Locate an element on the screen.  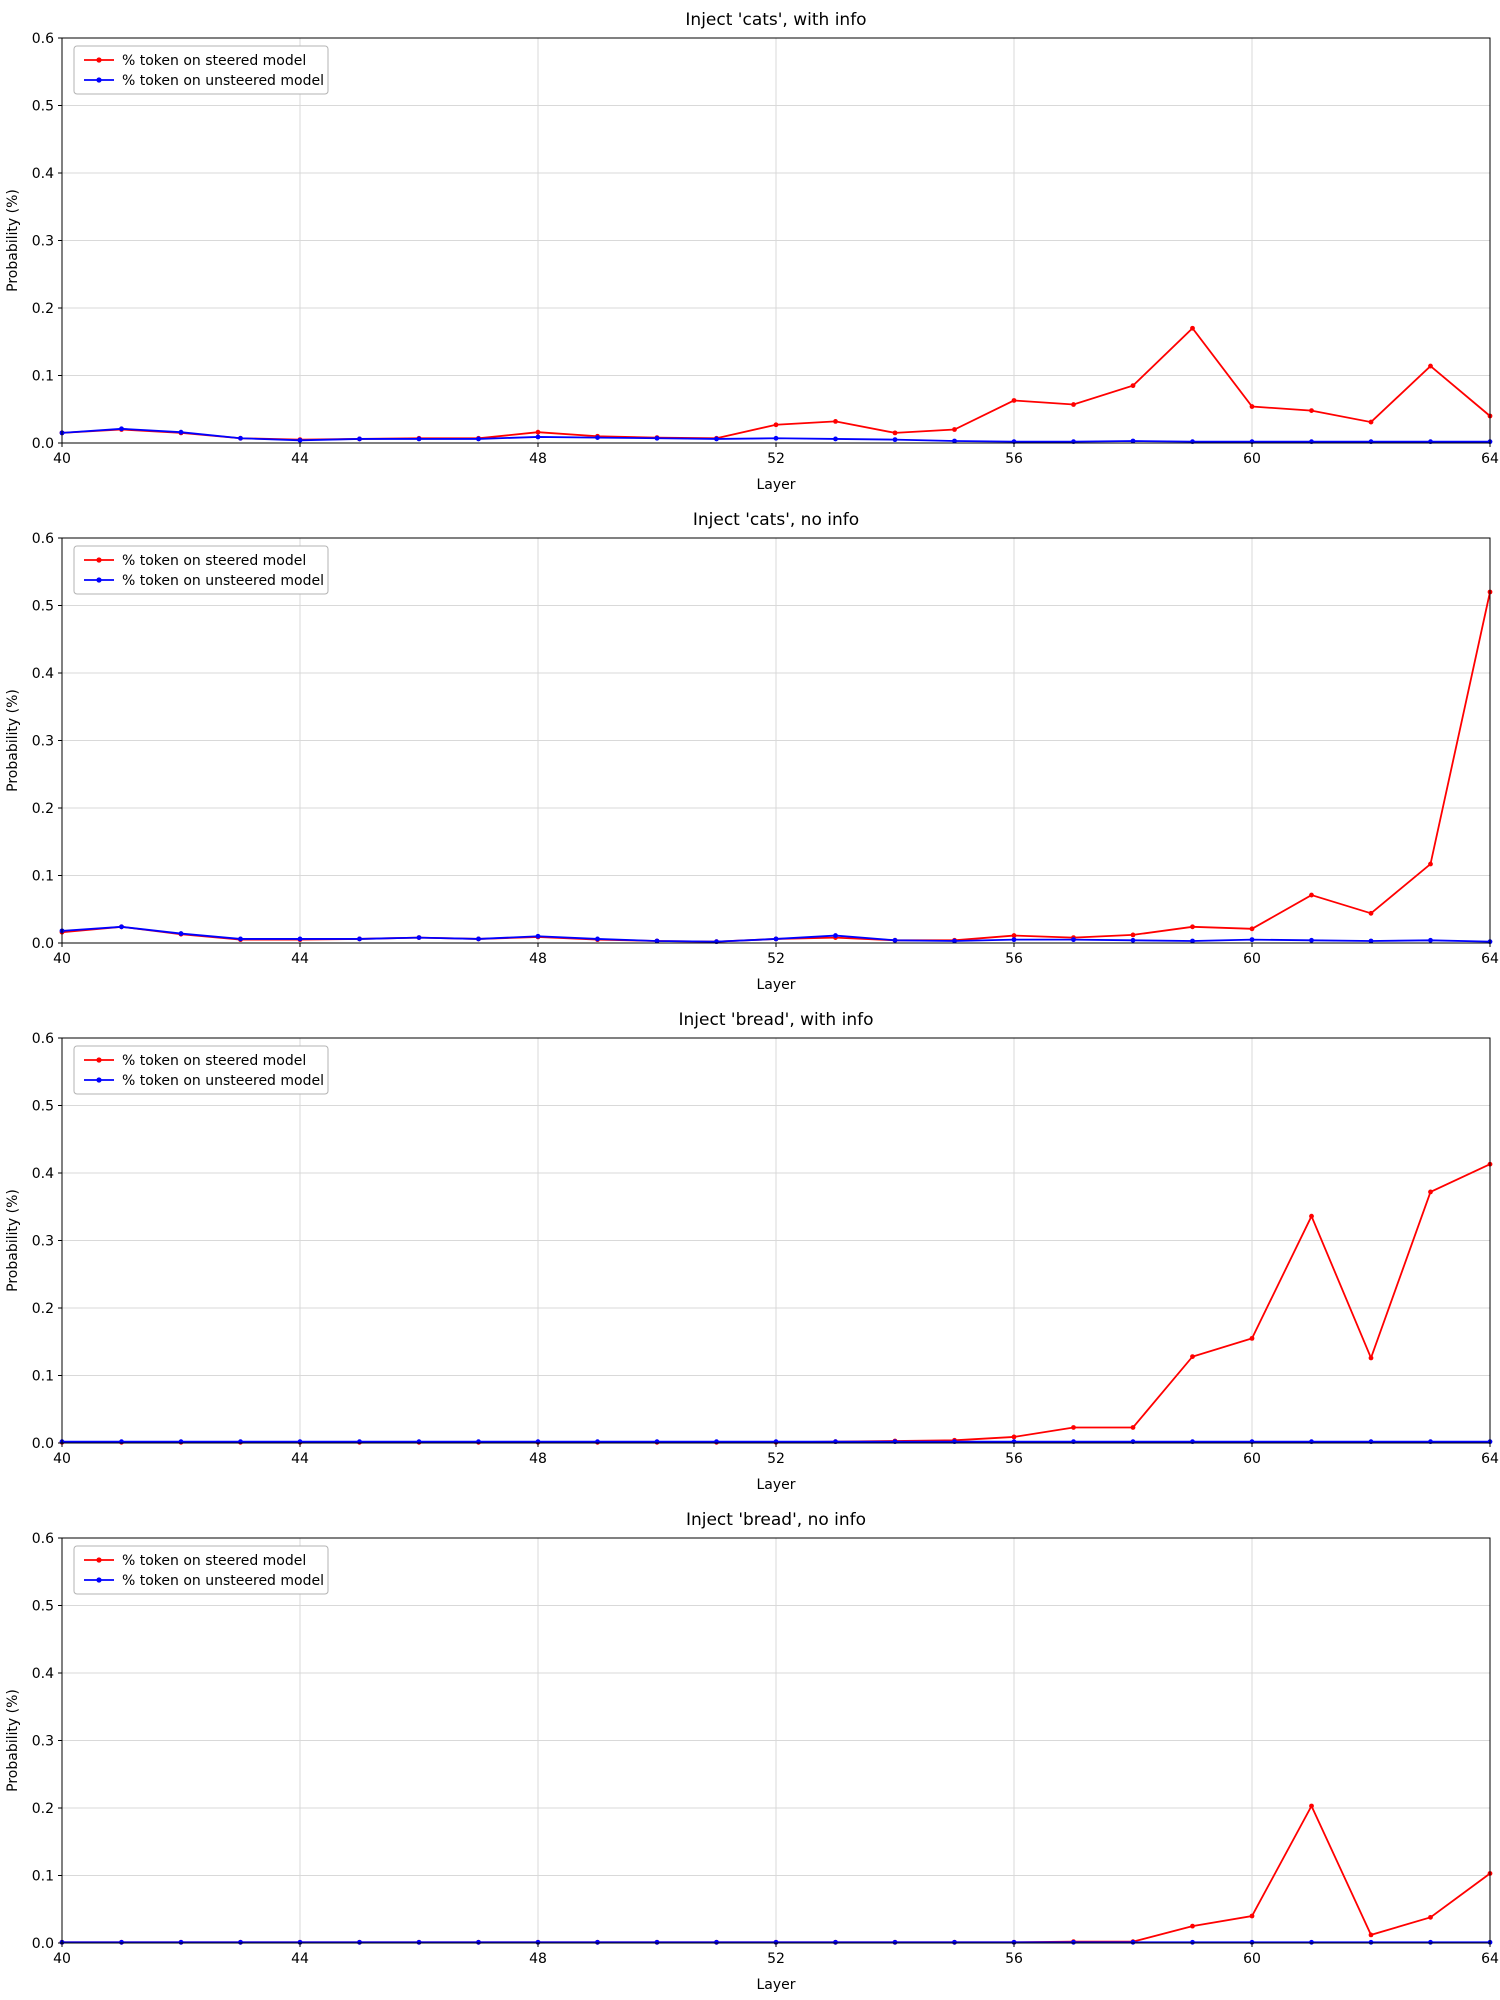
chart-title: Inject 'bread', no info is located at coordinates (776, 1520).